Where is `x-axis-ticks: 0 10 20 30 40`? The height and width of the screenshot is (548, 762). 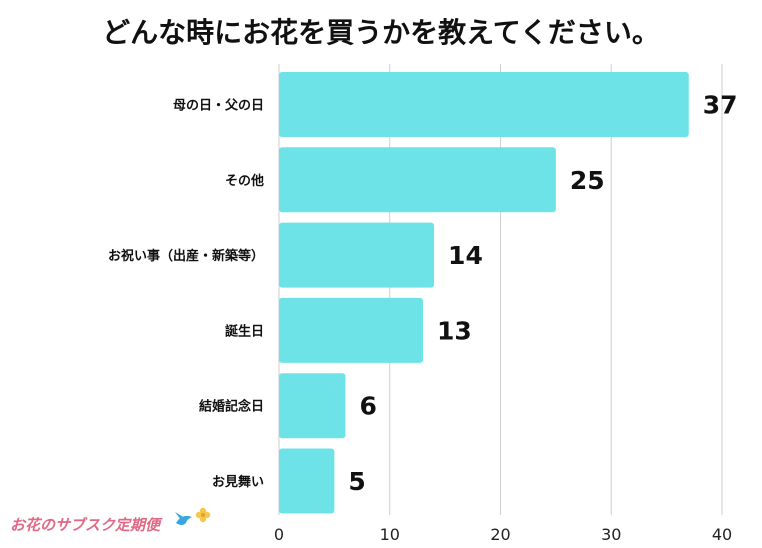 x-axis-ticks: 0 10 20 30 40 is located at coordinates (503, 534).